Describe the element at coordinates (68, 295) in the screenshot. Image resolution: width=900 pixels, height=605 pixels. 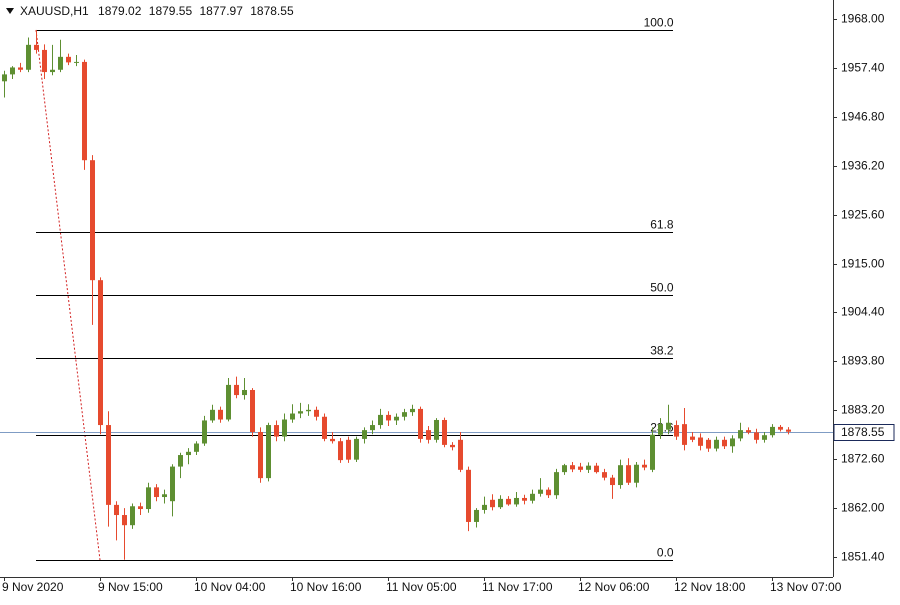
I see `fib-trend-line` at that location.